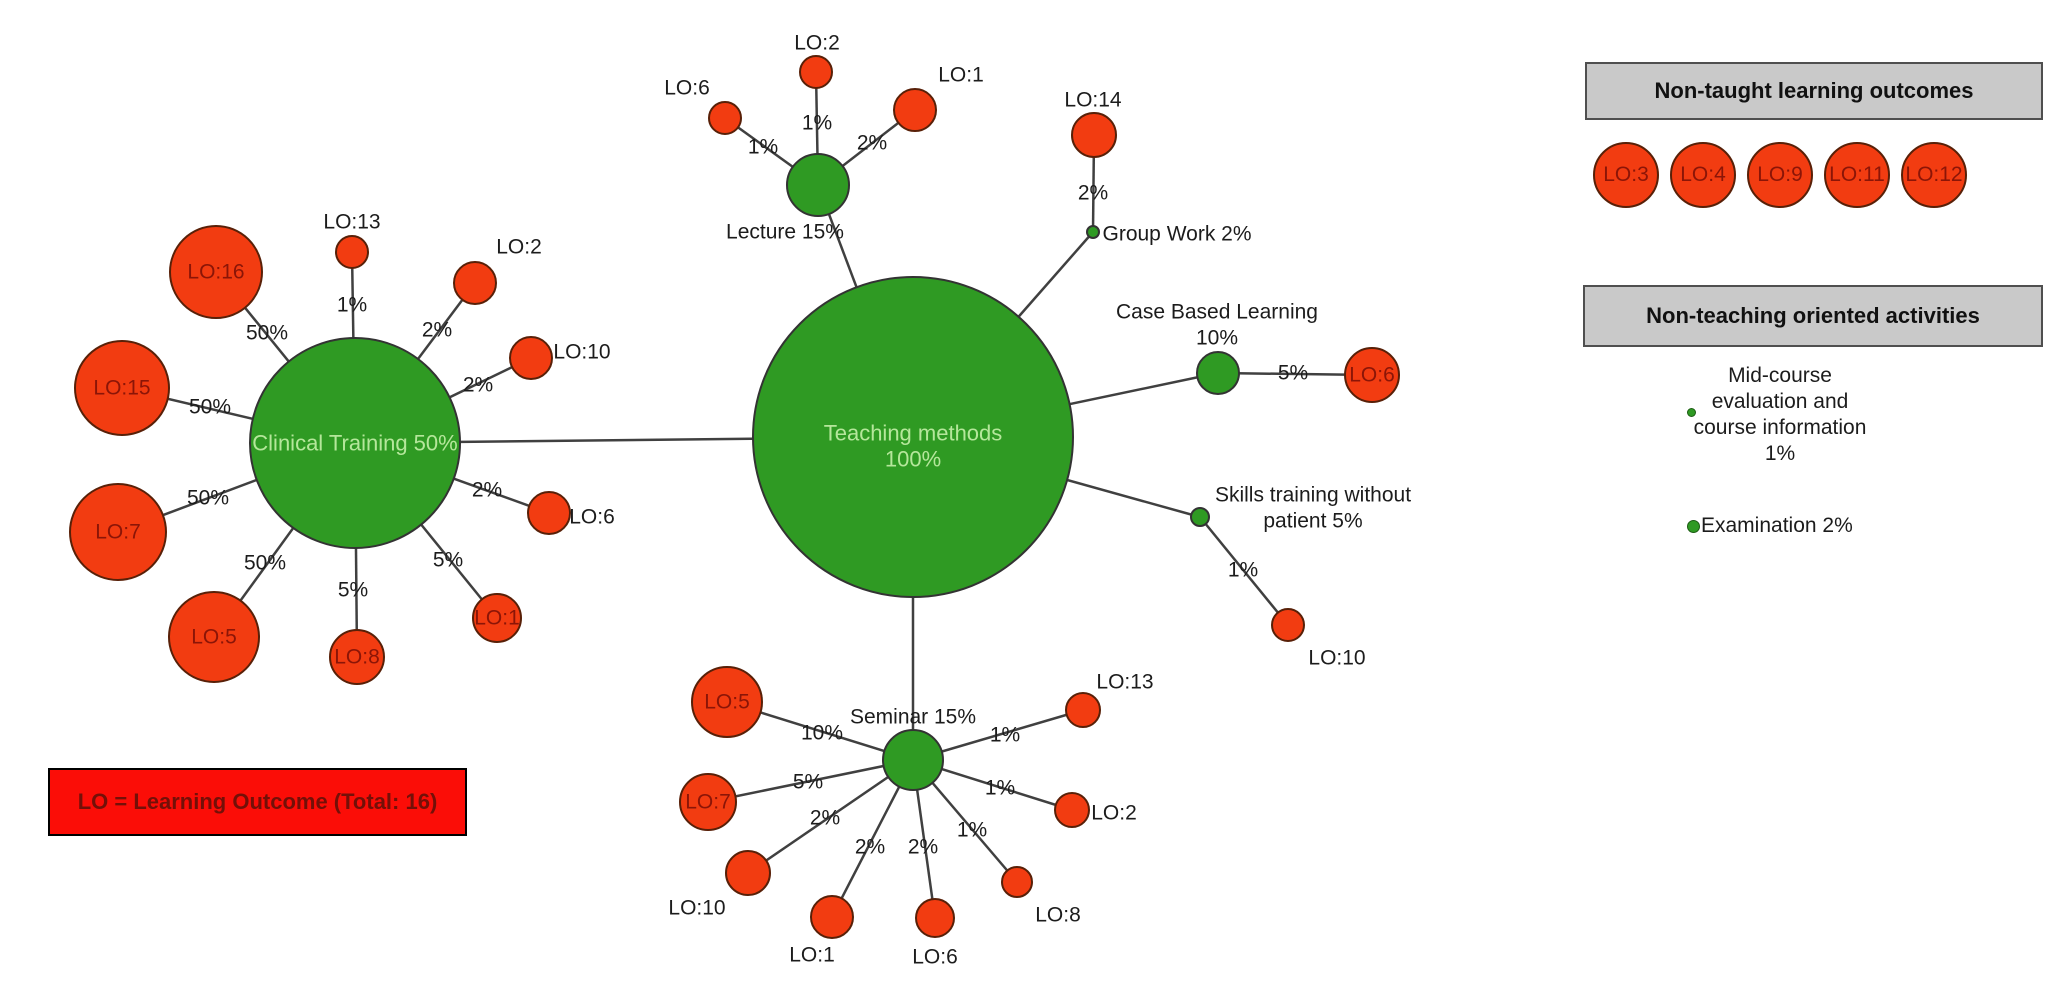 The width and height of the screenshot is (2059, 1001). What do you see at coordinates (1703, 175) in the screenshot?
I see `non-taught-outcome-circle: LO:4` at bounding box center [1703, 175].